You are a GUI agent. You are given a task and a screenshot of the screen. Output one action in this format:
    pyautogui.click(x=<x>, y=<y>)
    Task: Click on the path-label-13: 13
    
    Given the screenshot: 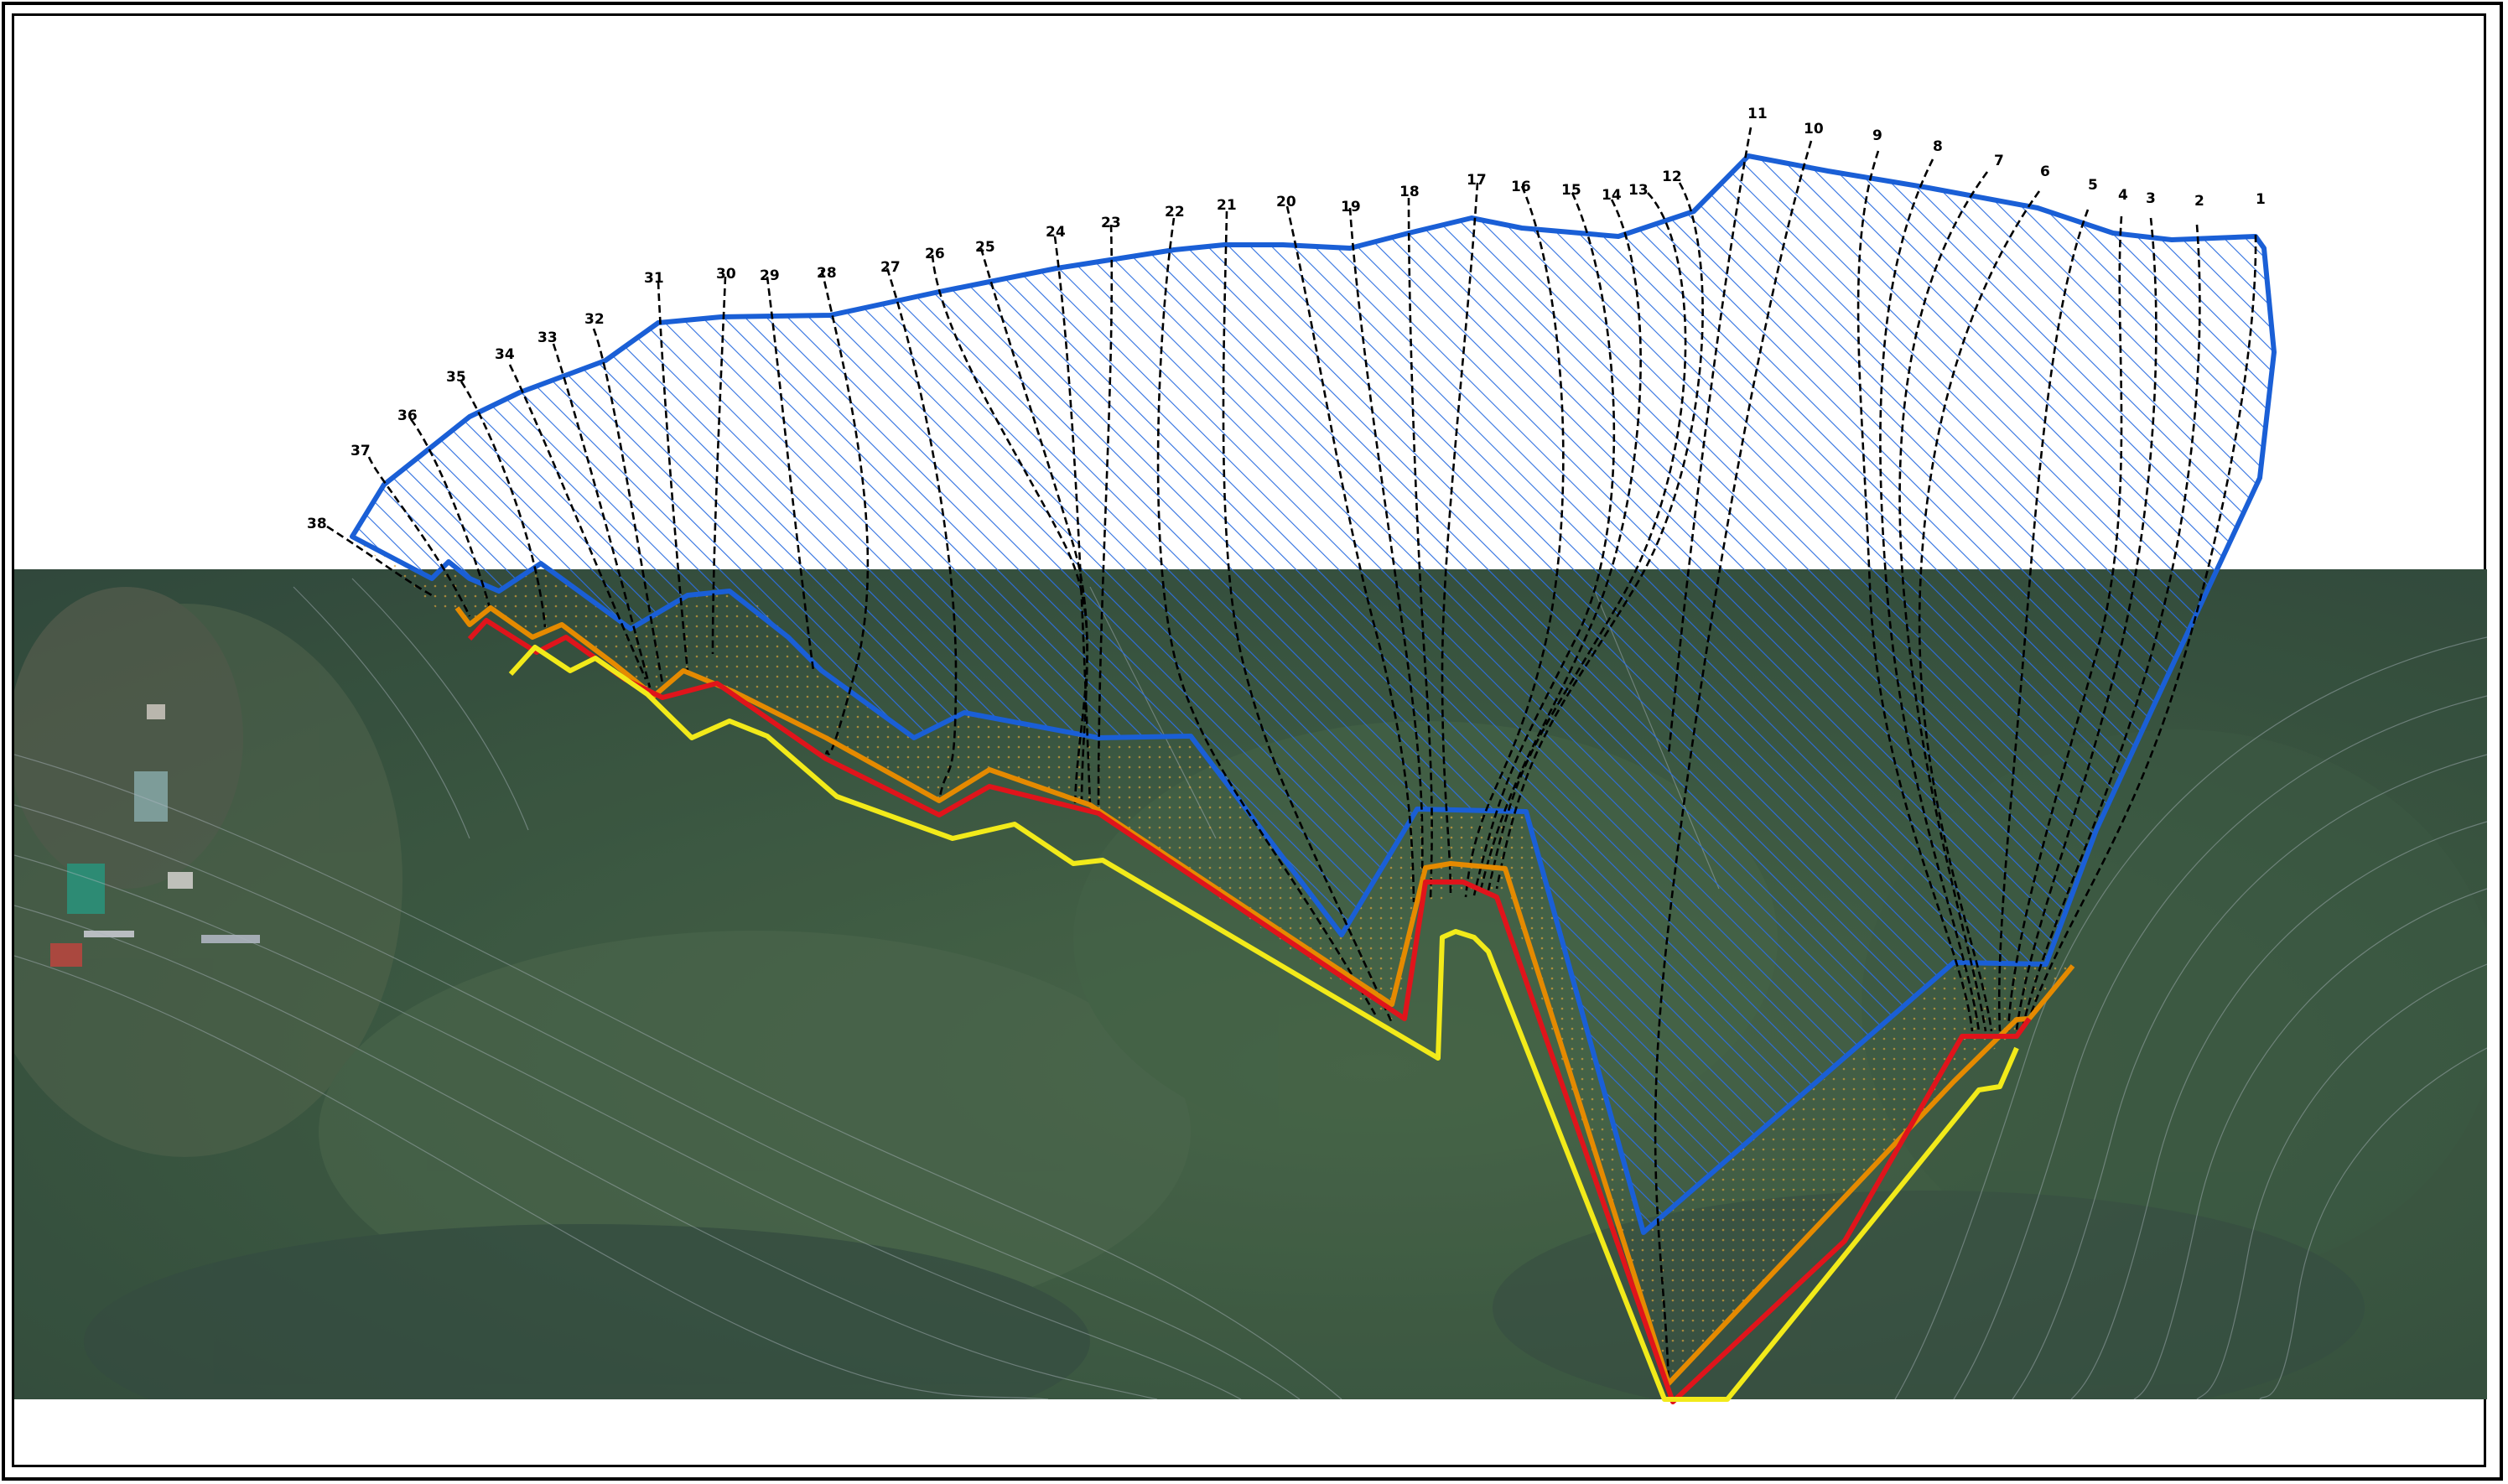 What is the action you would take?
    pyautogui.click(x=1638, y=190)
    